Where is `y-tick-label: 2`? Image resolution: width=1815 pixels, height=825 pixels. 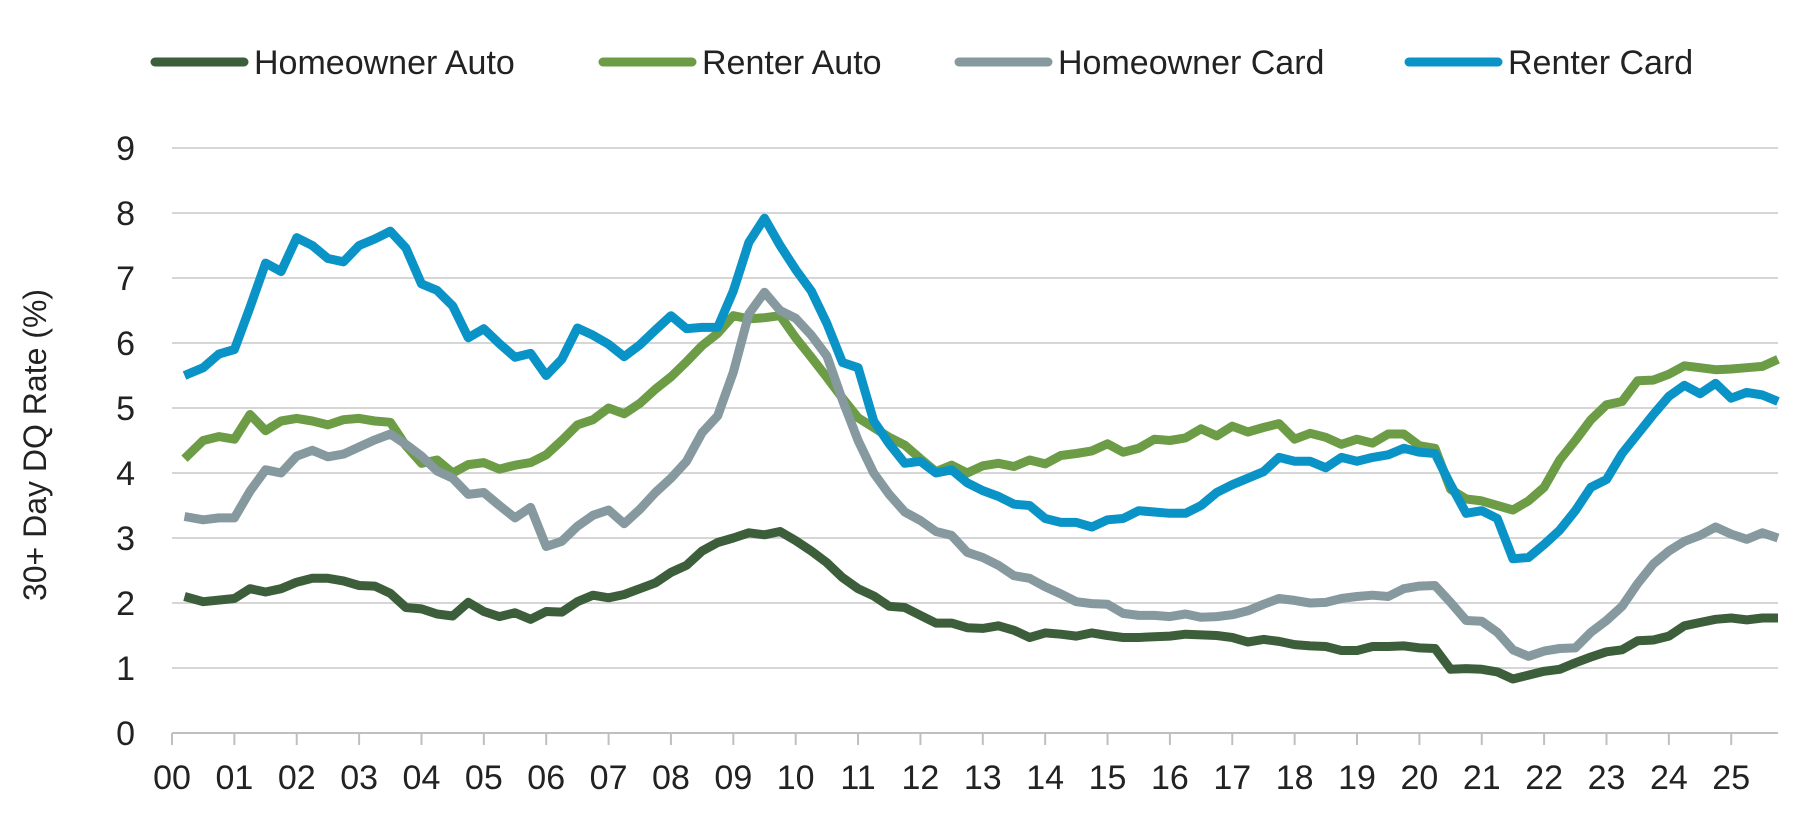
y-tick-label: 2 is located at coordinates (125, 604).